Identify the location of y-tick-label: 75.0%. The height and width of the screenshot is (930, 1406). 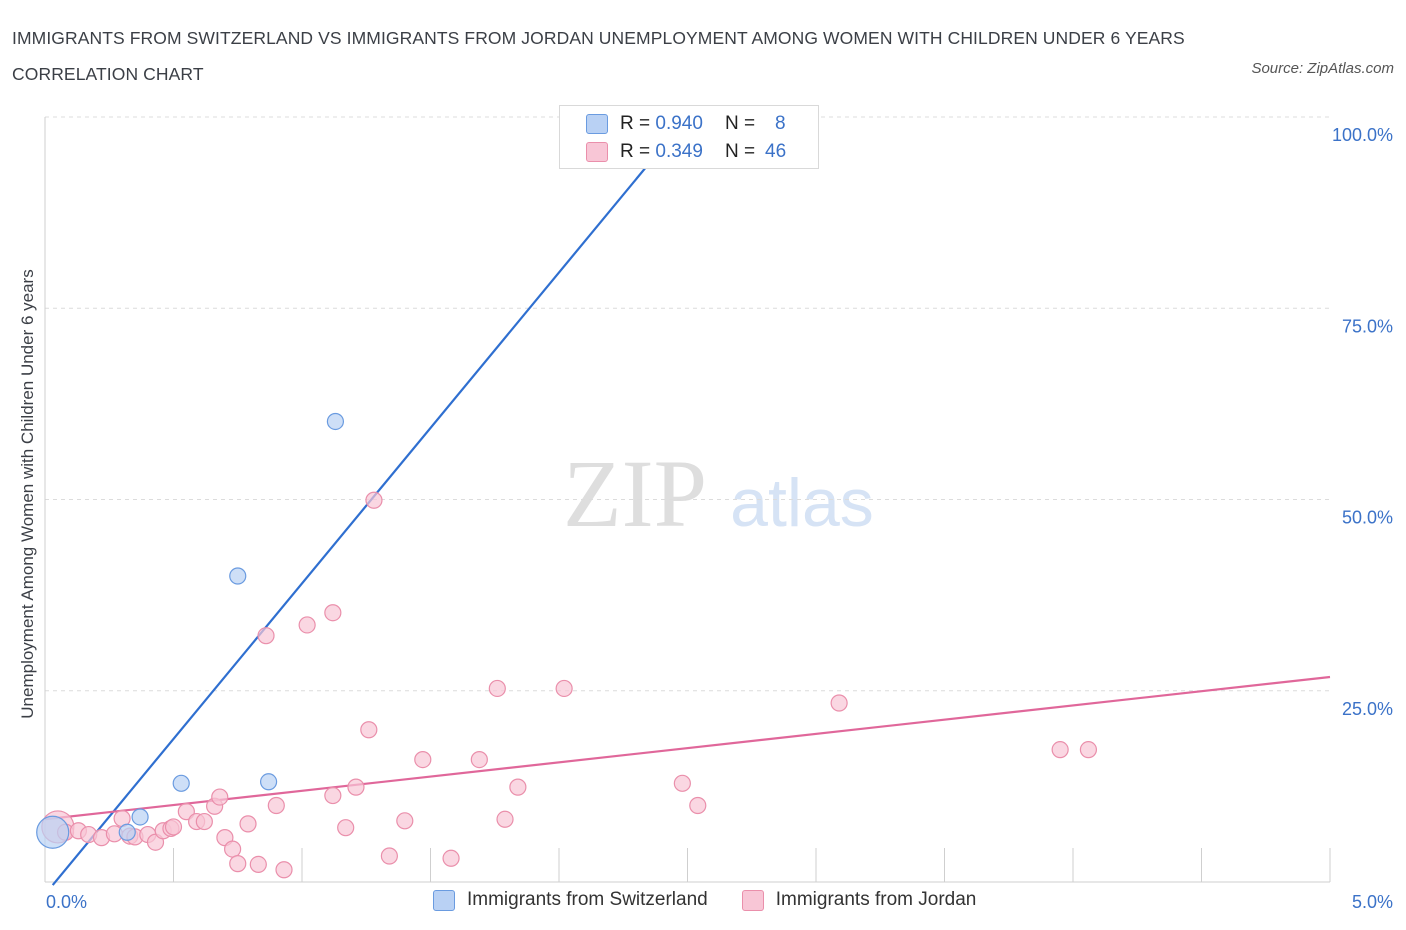
(1367, 326).